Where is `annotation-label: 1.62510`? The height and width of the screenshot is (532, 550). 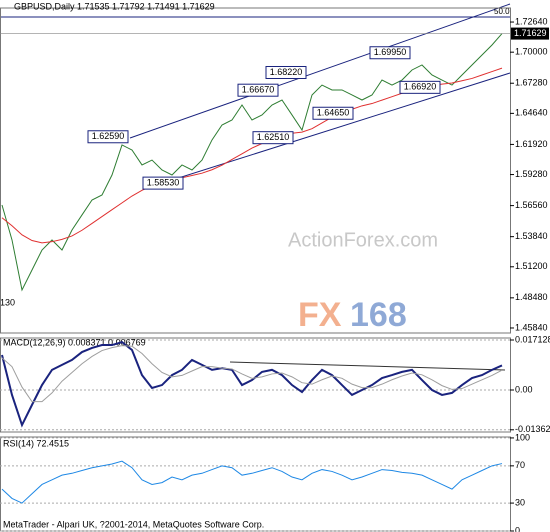 annotation-label: 1.62510 is located at coordinates (273, 137).